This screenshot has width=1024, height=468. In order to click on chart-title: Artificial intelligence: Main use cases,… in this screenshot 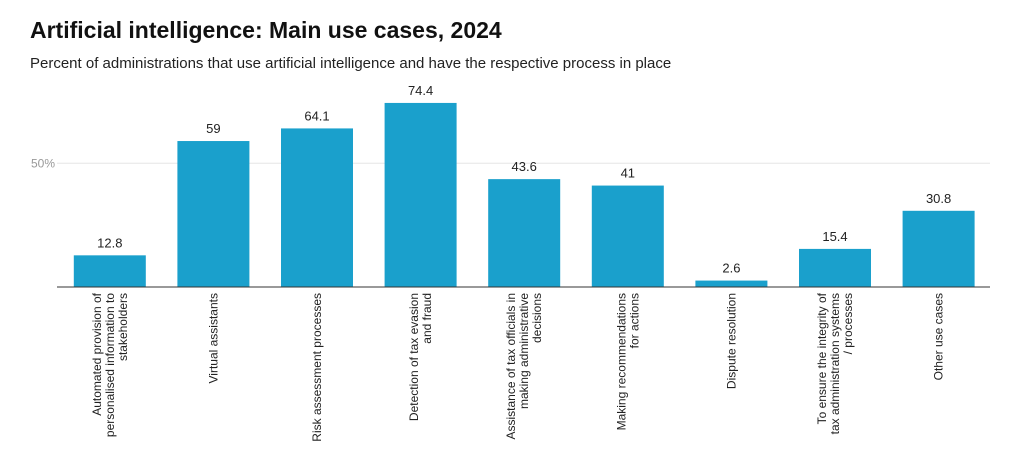, I will do `click(266, 30)`.